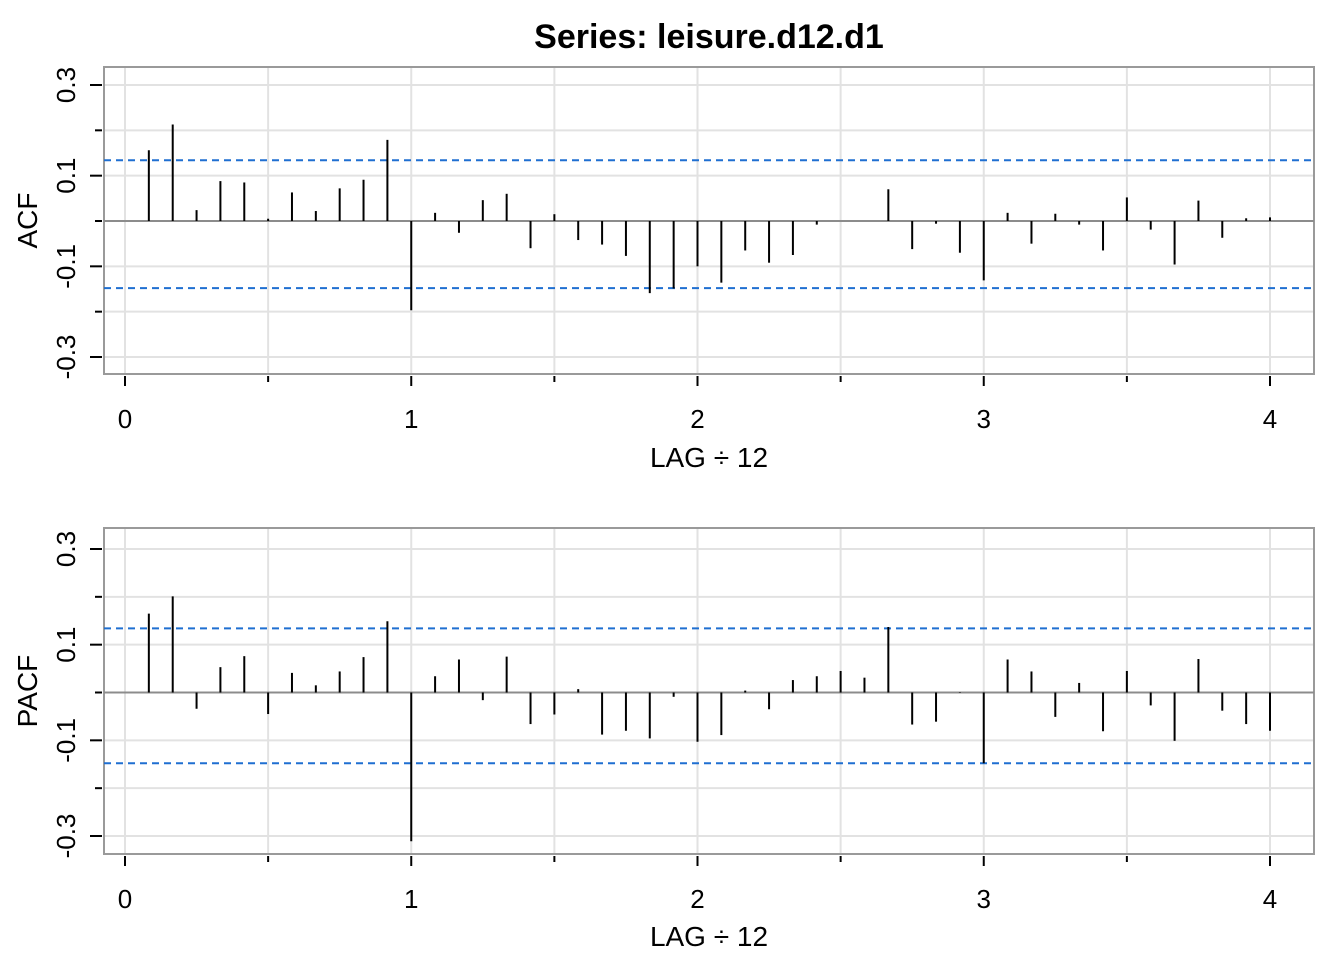  Describe the element at coordinates (27, 691) in the screenshot. I see `y-axis-label: PACF` at that location.